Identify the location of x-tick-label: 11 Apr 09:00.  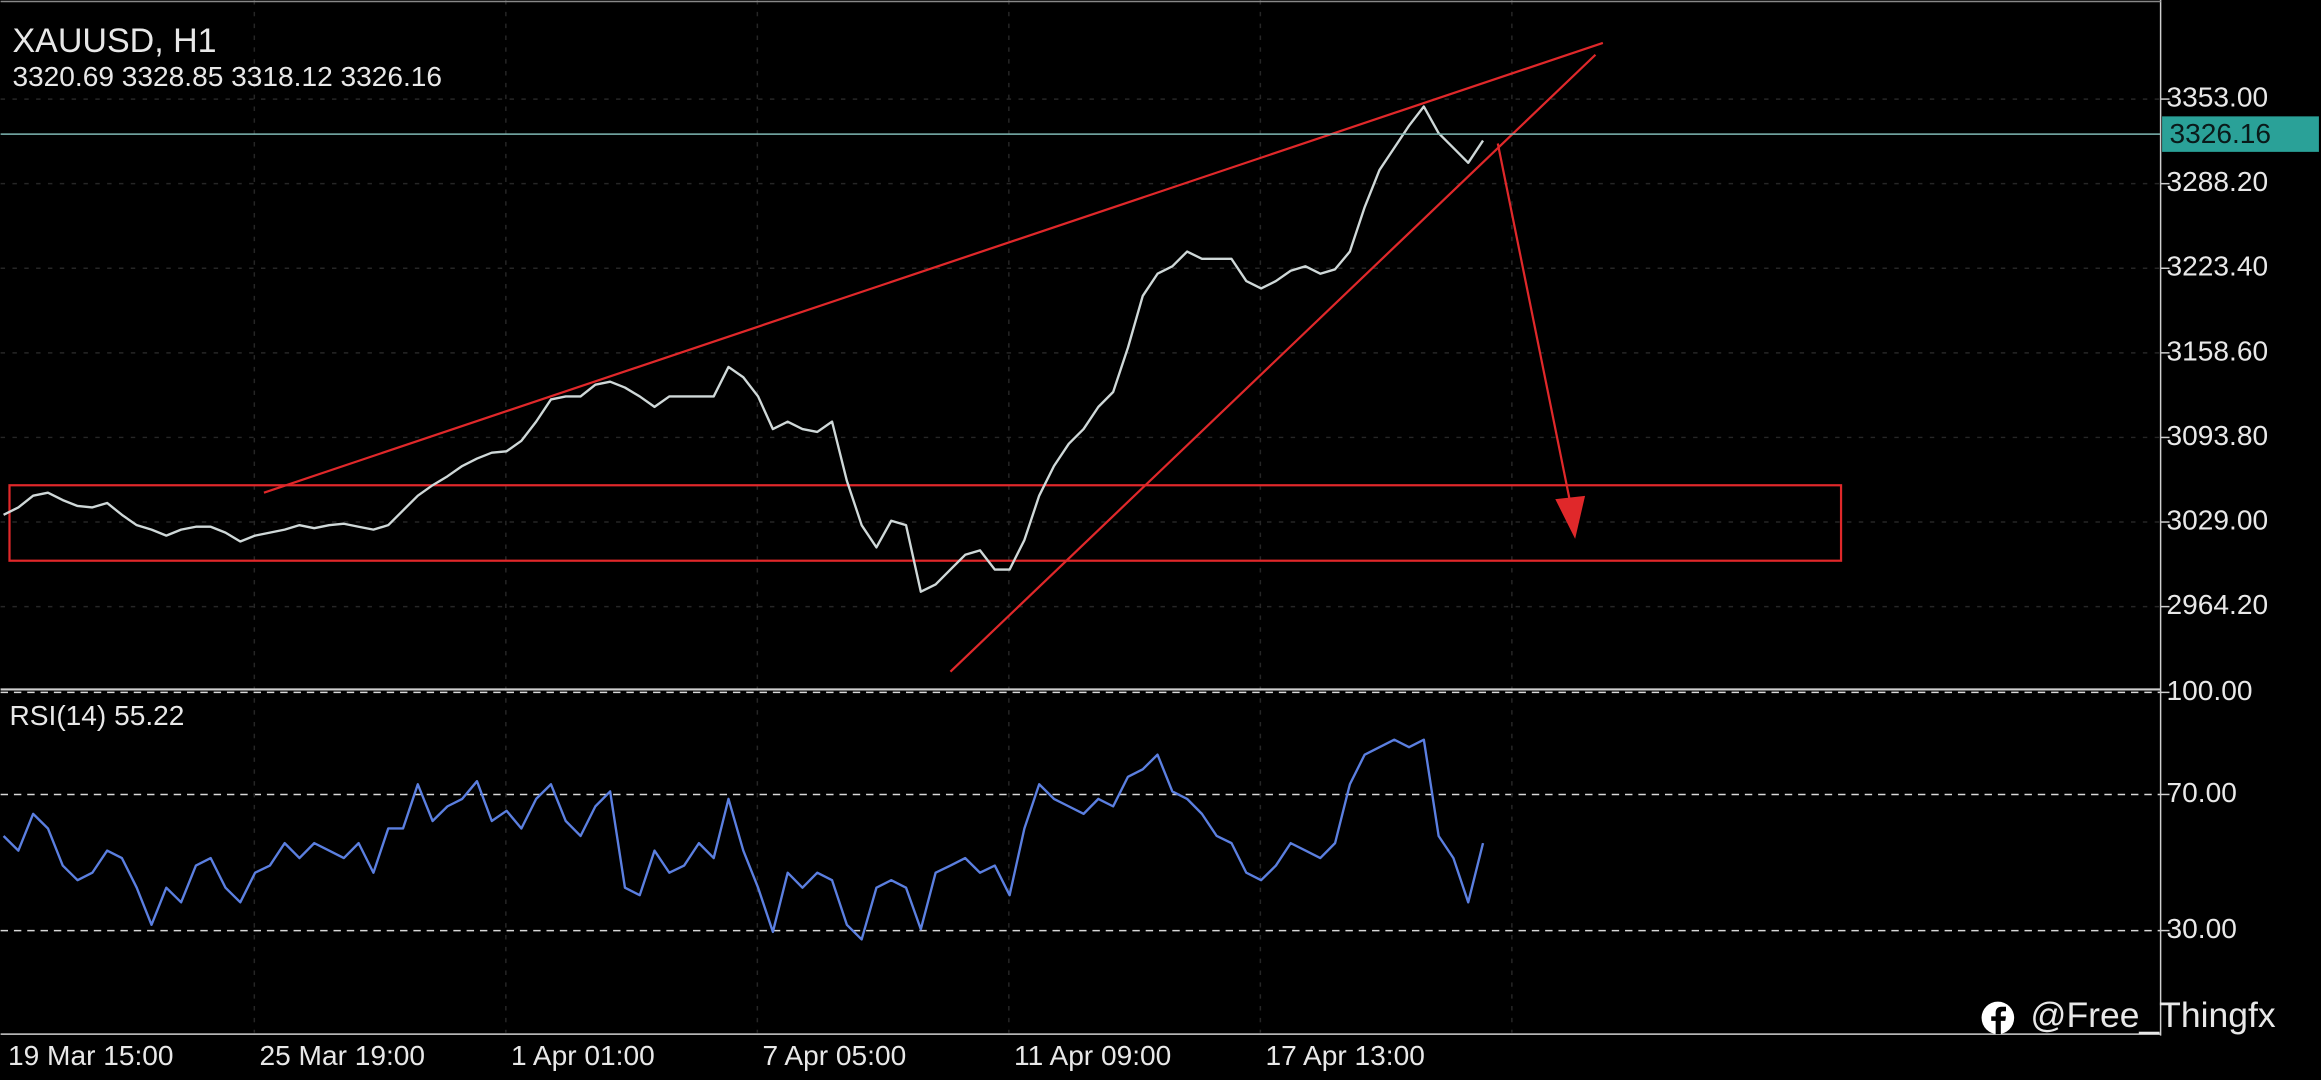
(1092, 1055).